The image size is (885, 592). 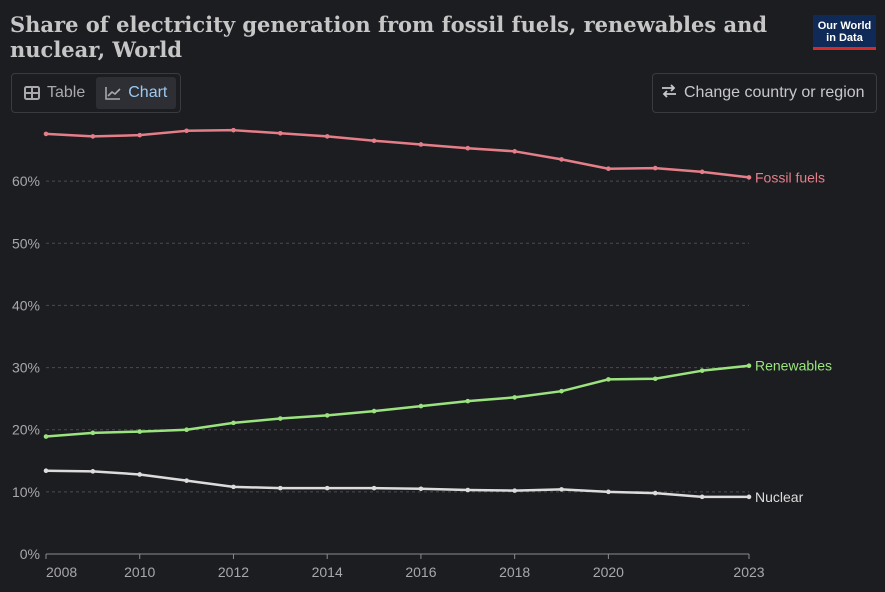 I want to click on logo-line-1: Our World, so click(x=844, y=26).